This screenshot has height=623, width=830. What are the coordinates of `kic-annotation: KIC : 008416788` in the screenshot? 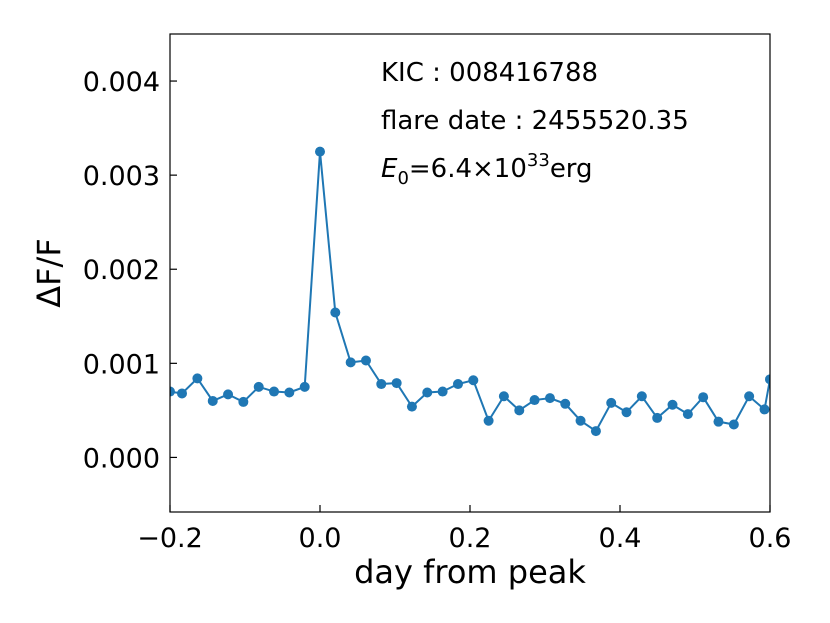 It's located at (489, 73).